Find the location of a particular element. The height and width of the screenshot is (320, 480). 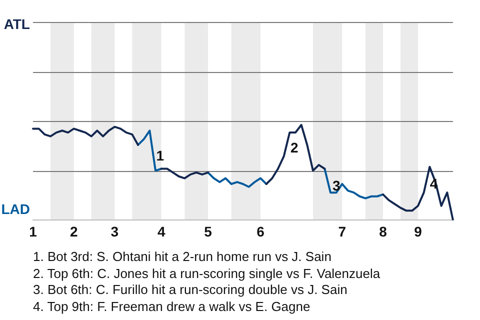

x-tick-label: 4 is located at coordinates (161, 231).